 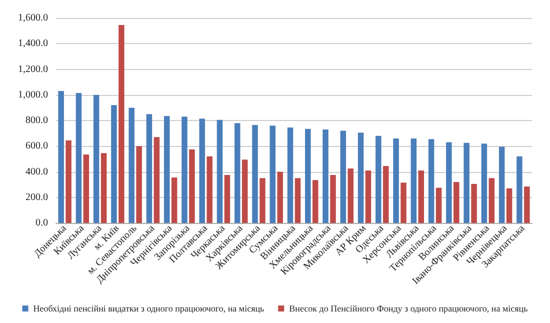 What do you see at coordinates (33, 44) in the screenshot?
I see `y-tick-label: 1,400.0` at bounding box center [33, 44].